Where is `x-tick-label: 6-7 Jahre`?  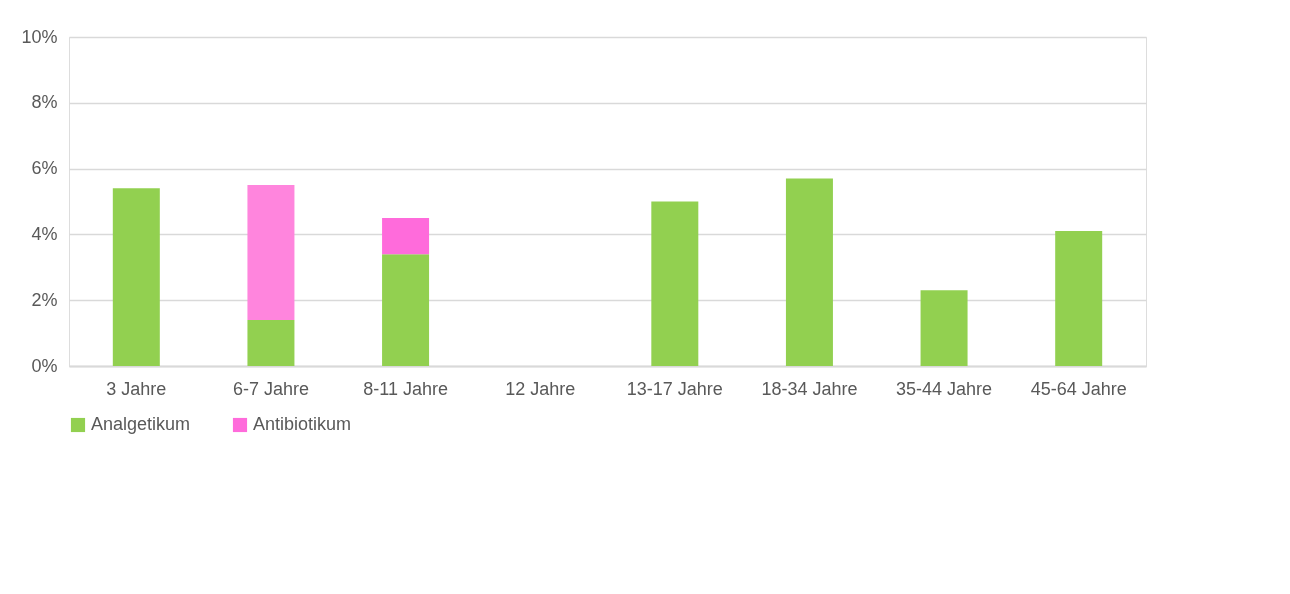
x-tick-label: 6-7 Jahre is located at coordinates (270, 388).